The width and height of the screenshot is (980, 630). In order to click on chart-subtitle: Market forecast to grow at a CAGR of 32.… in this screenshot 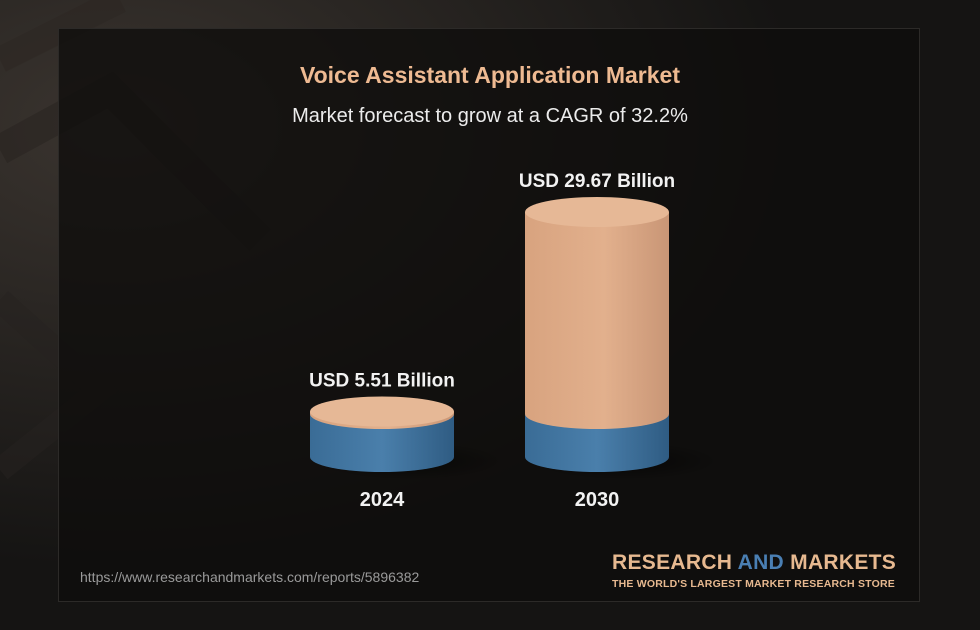, I will do `click(490, 116)`.